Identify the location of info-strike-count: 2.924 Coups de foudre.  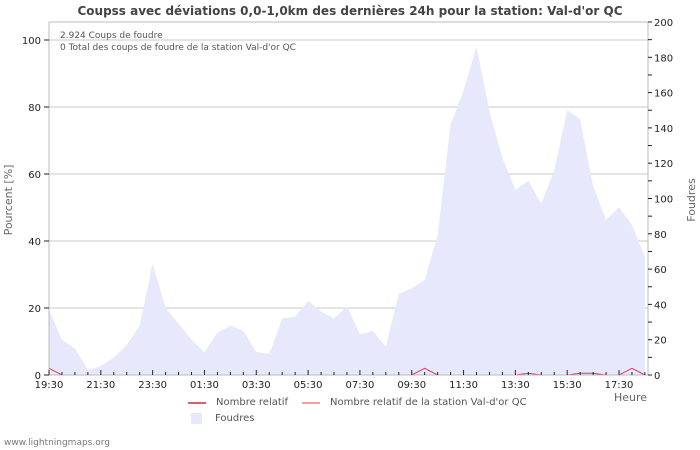
(111, 36).